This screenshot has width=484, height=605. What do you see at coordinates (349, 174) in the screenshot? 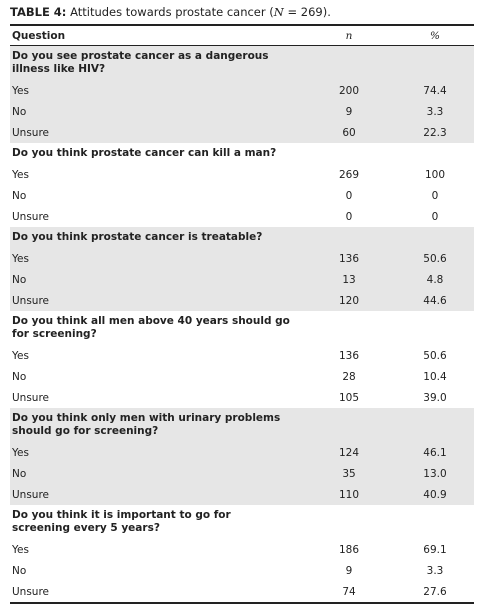
I see `n-cell: 269` at bounding box center [349, 174].